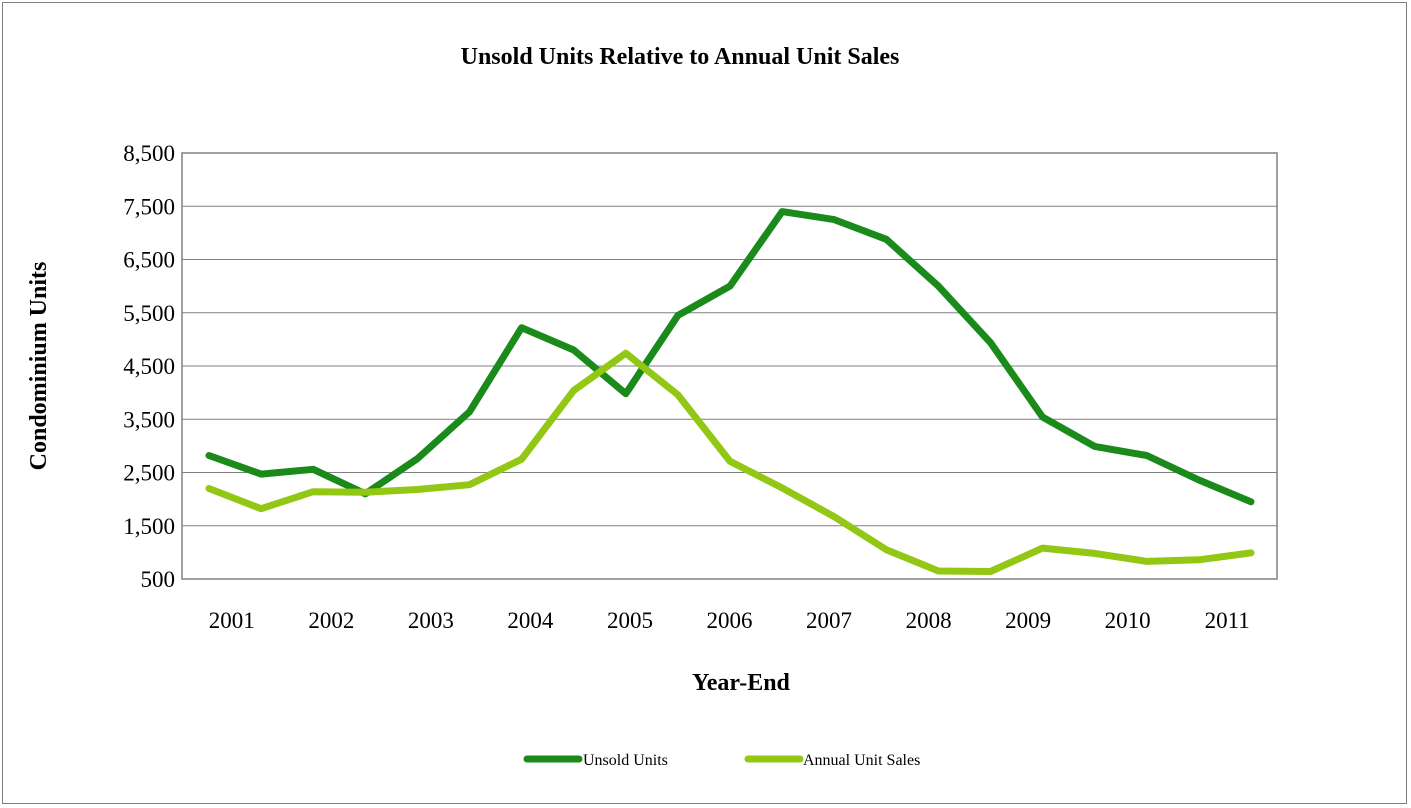 This screenshot has height=808, width=1411. I want to click on x-tick-label: 2008, so click(929, 620).